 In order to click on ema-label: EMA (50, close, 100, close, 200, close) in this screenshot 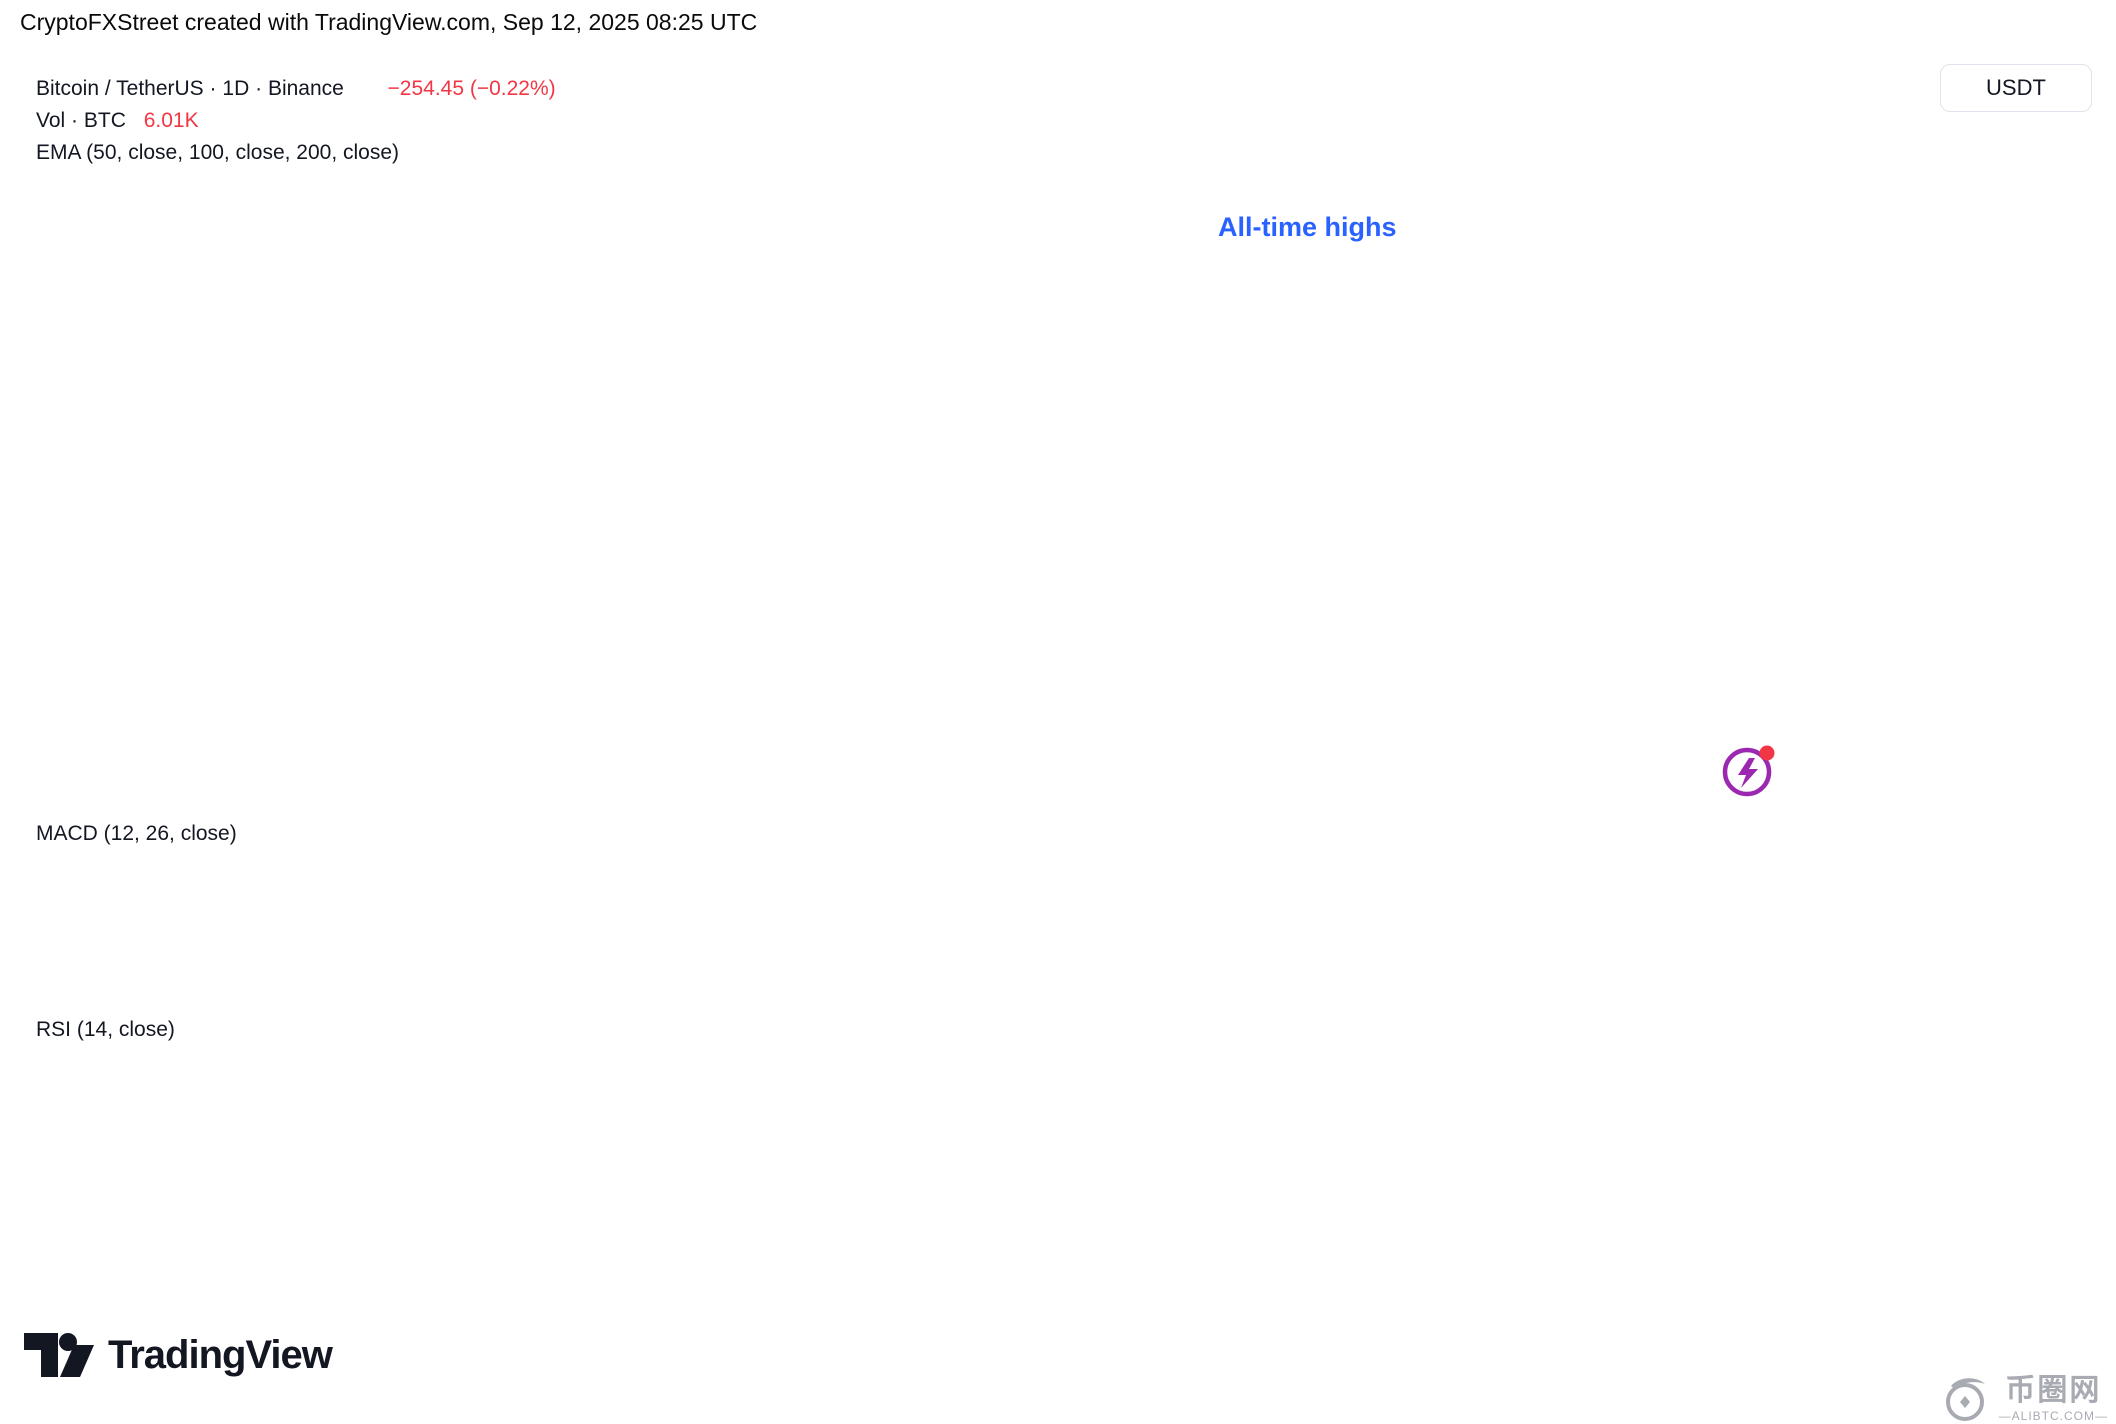, I will do `click(218, 152)`.